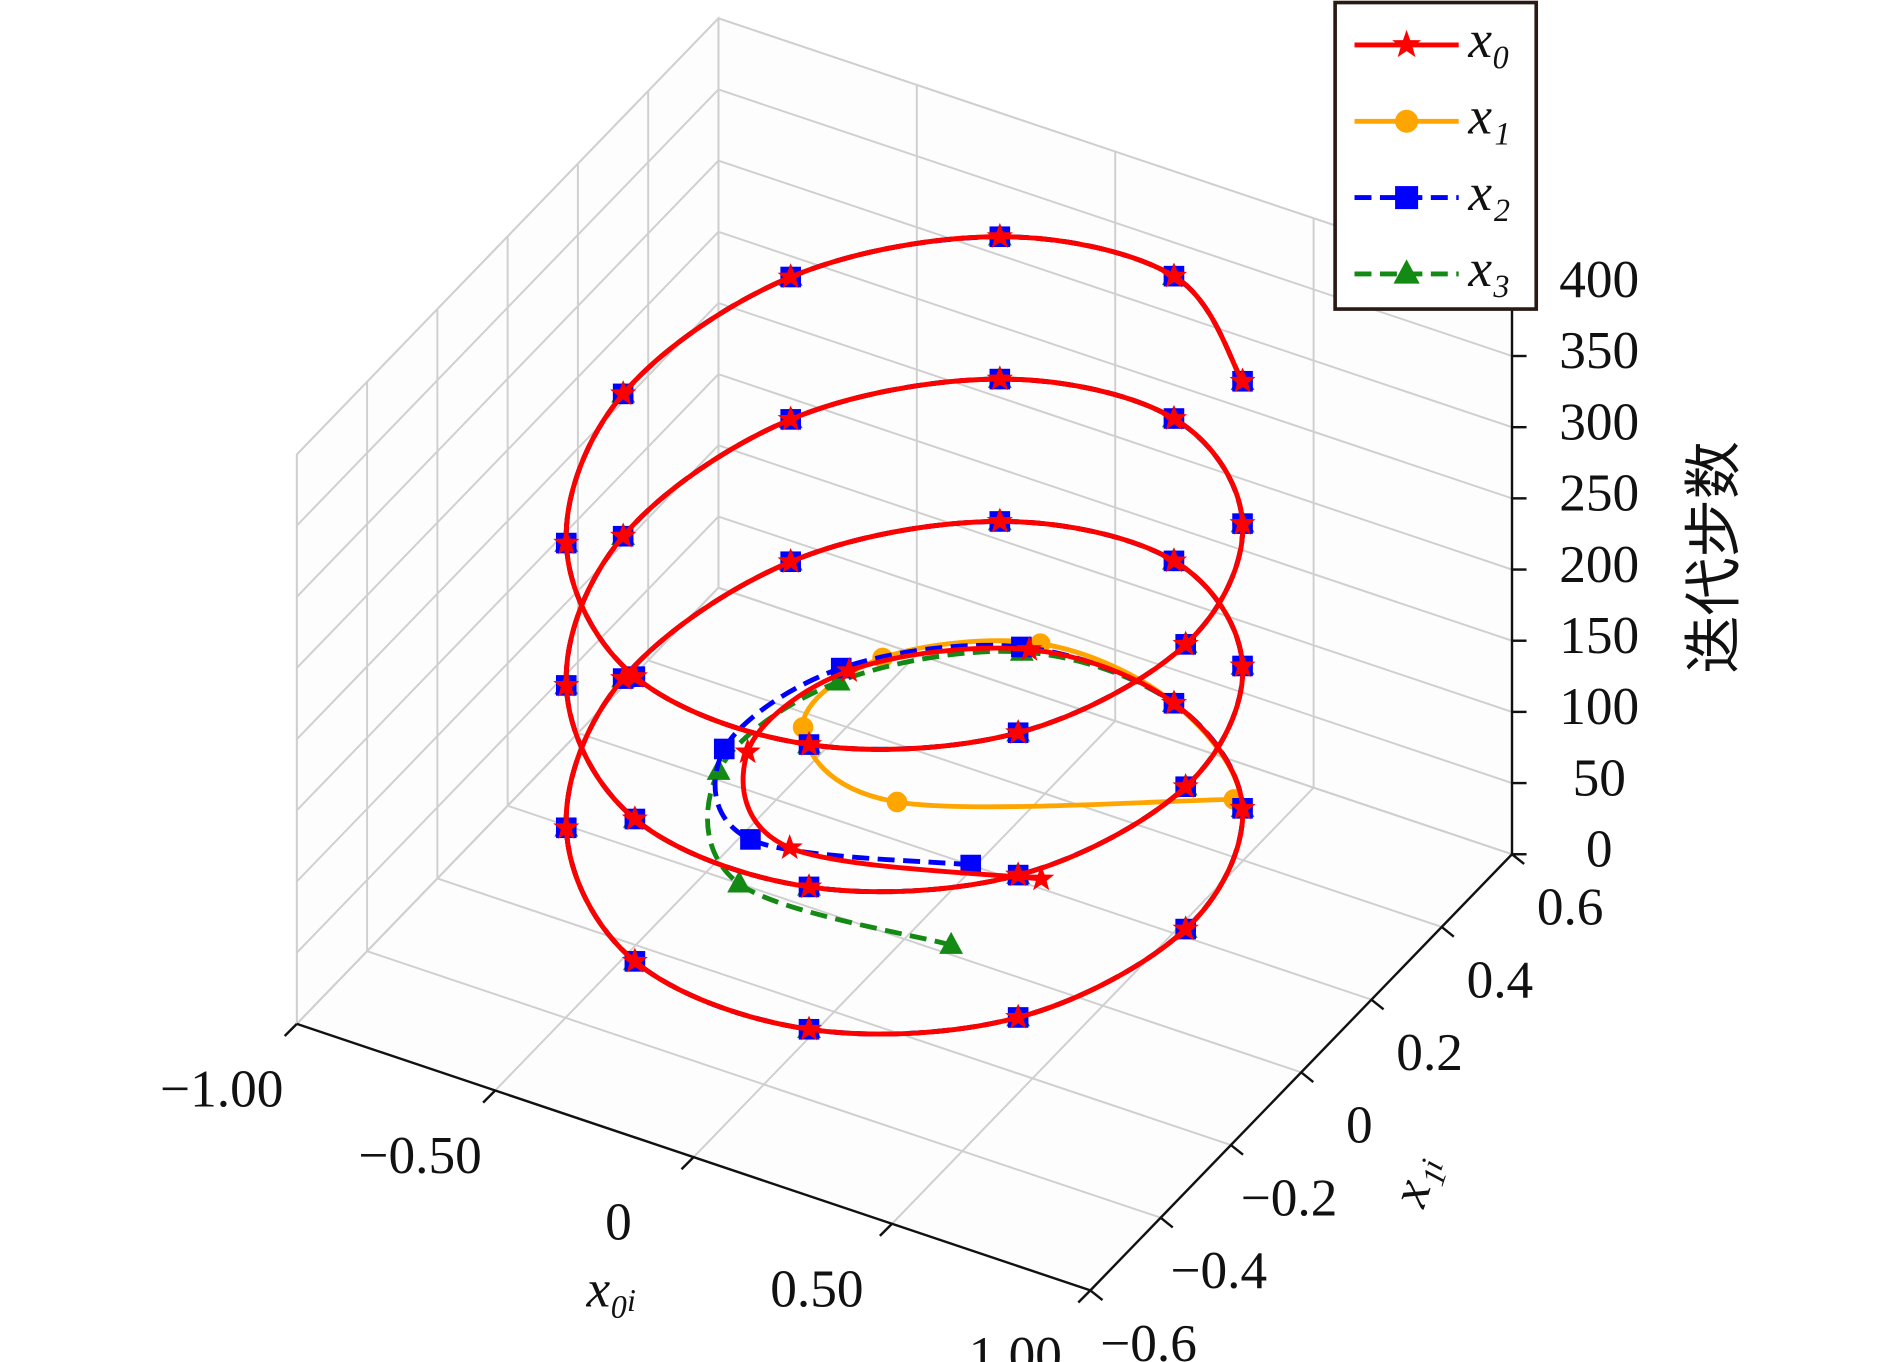 Image resolution: width=1890 pixels, height=1362 pixels. What do you see at coordinates (1599, 635) in the screenshot?
I see `z-tick-label: 150` at bounding box center [1599, 635].